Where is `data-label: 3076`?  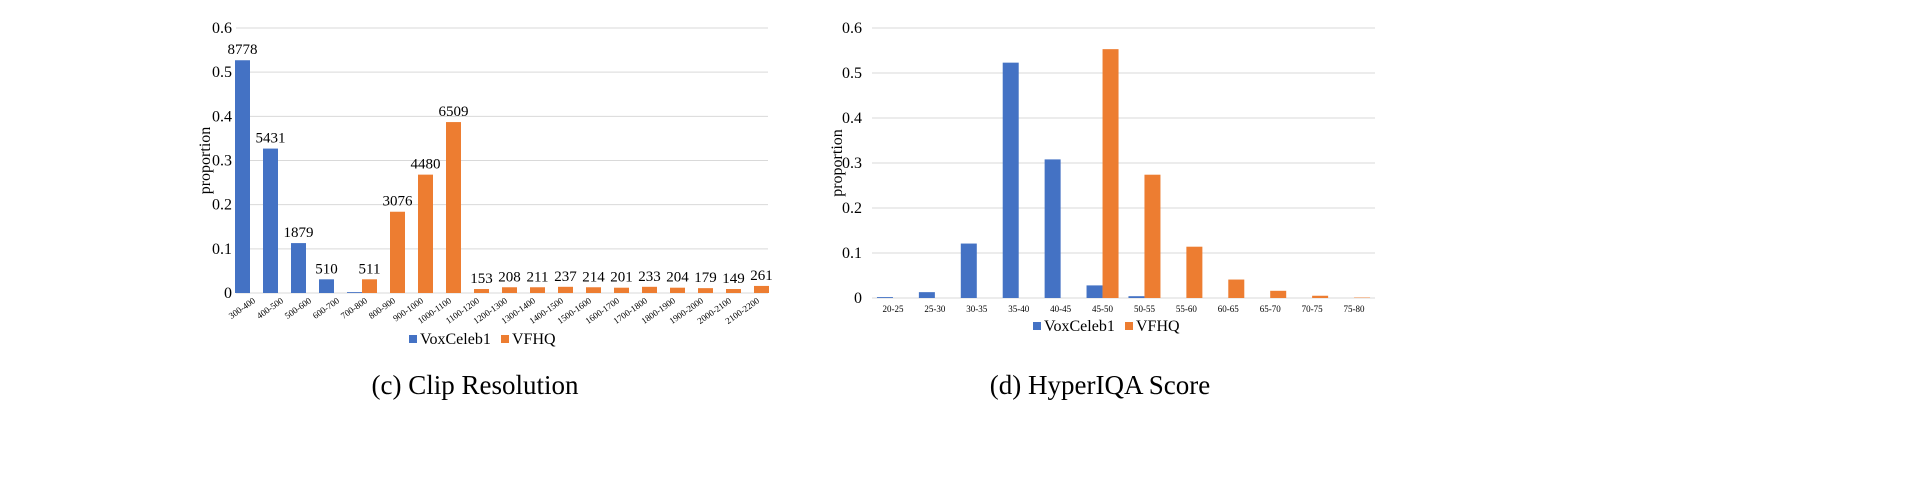
data-label: 3076 is located at coordinates (398, 202).